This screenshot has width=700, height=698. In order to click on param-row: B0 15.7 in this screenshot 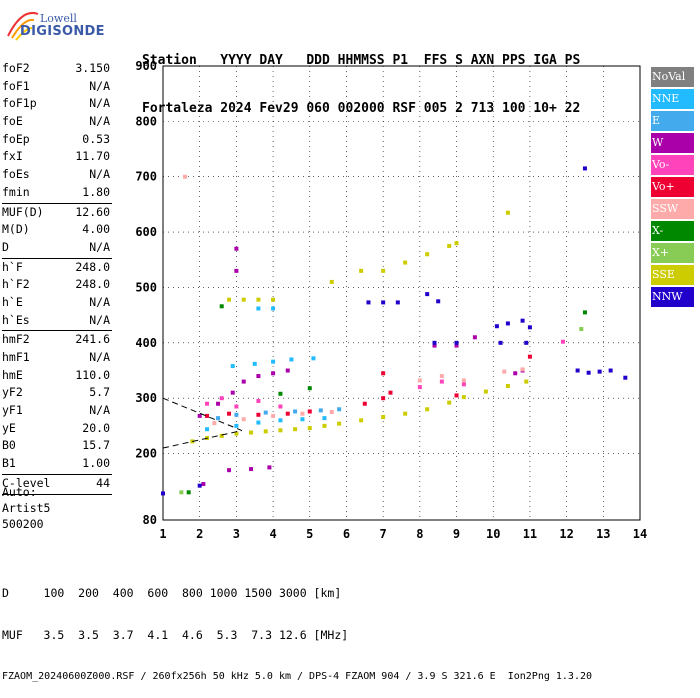, I will do `click(57, 446)`.